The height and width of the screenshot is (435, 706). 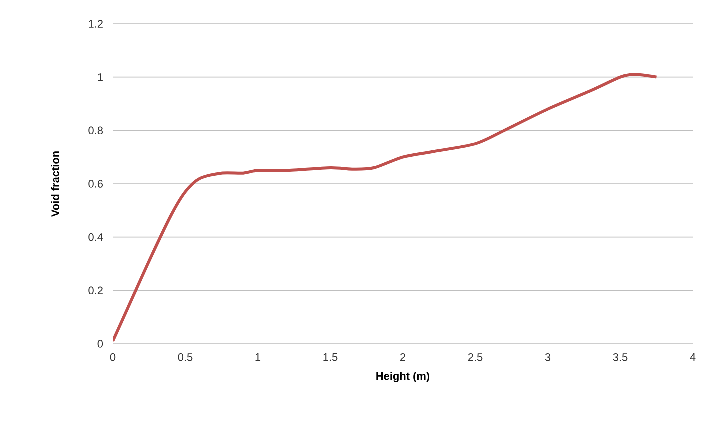 I want to click on x-axis-title: Height (m), so click(x=403, y=377).